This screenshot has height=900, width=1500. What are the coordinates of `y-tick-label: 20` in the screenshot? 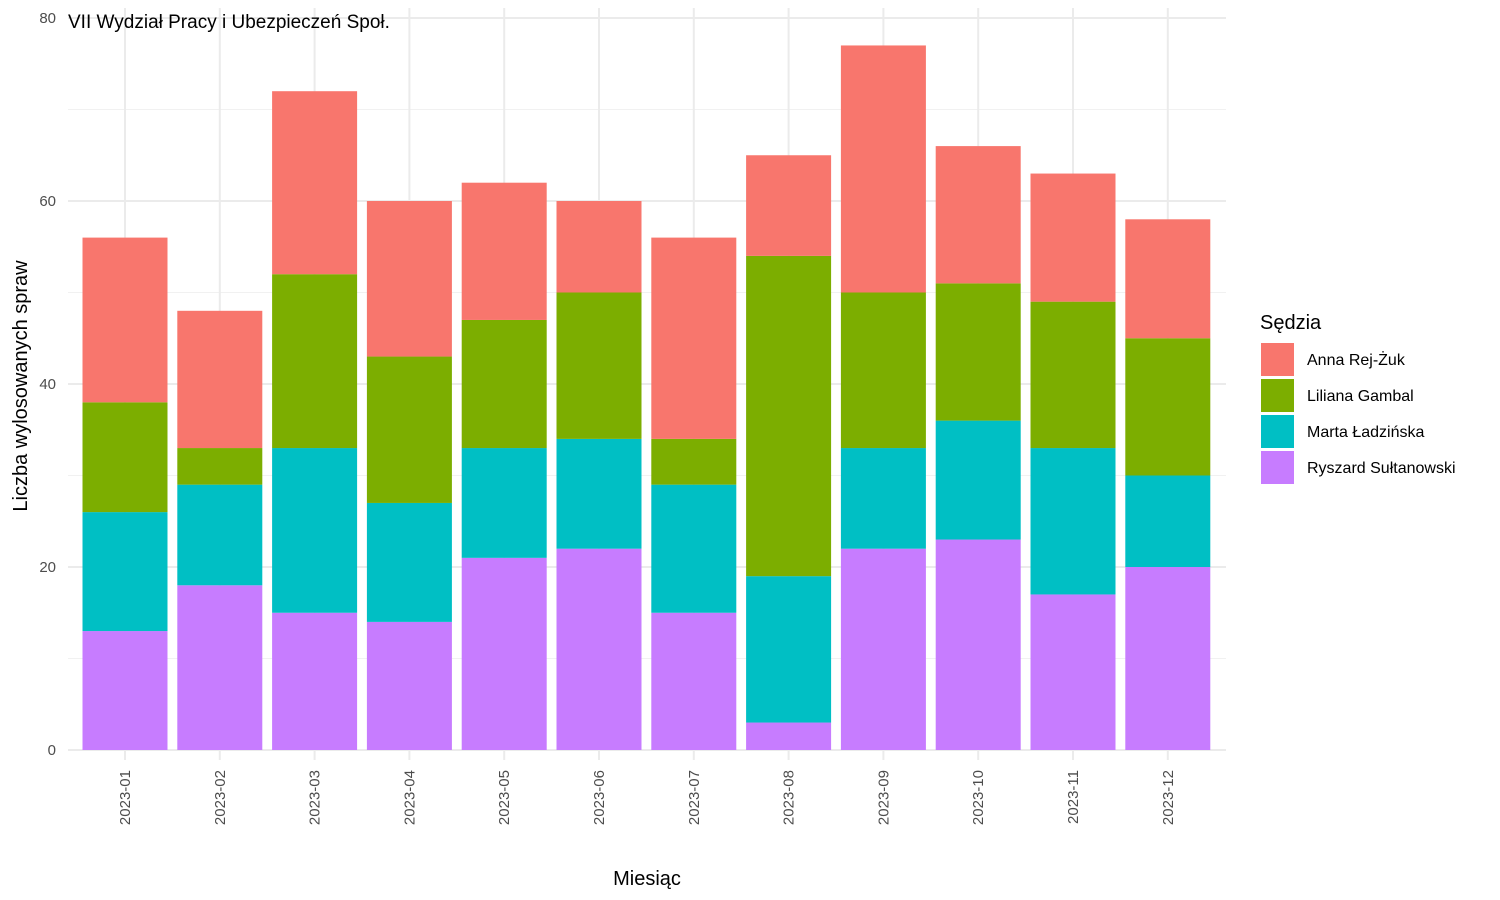 It's located at (47, 567).